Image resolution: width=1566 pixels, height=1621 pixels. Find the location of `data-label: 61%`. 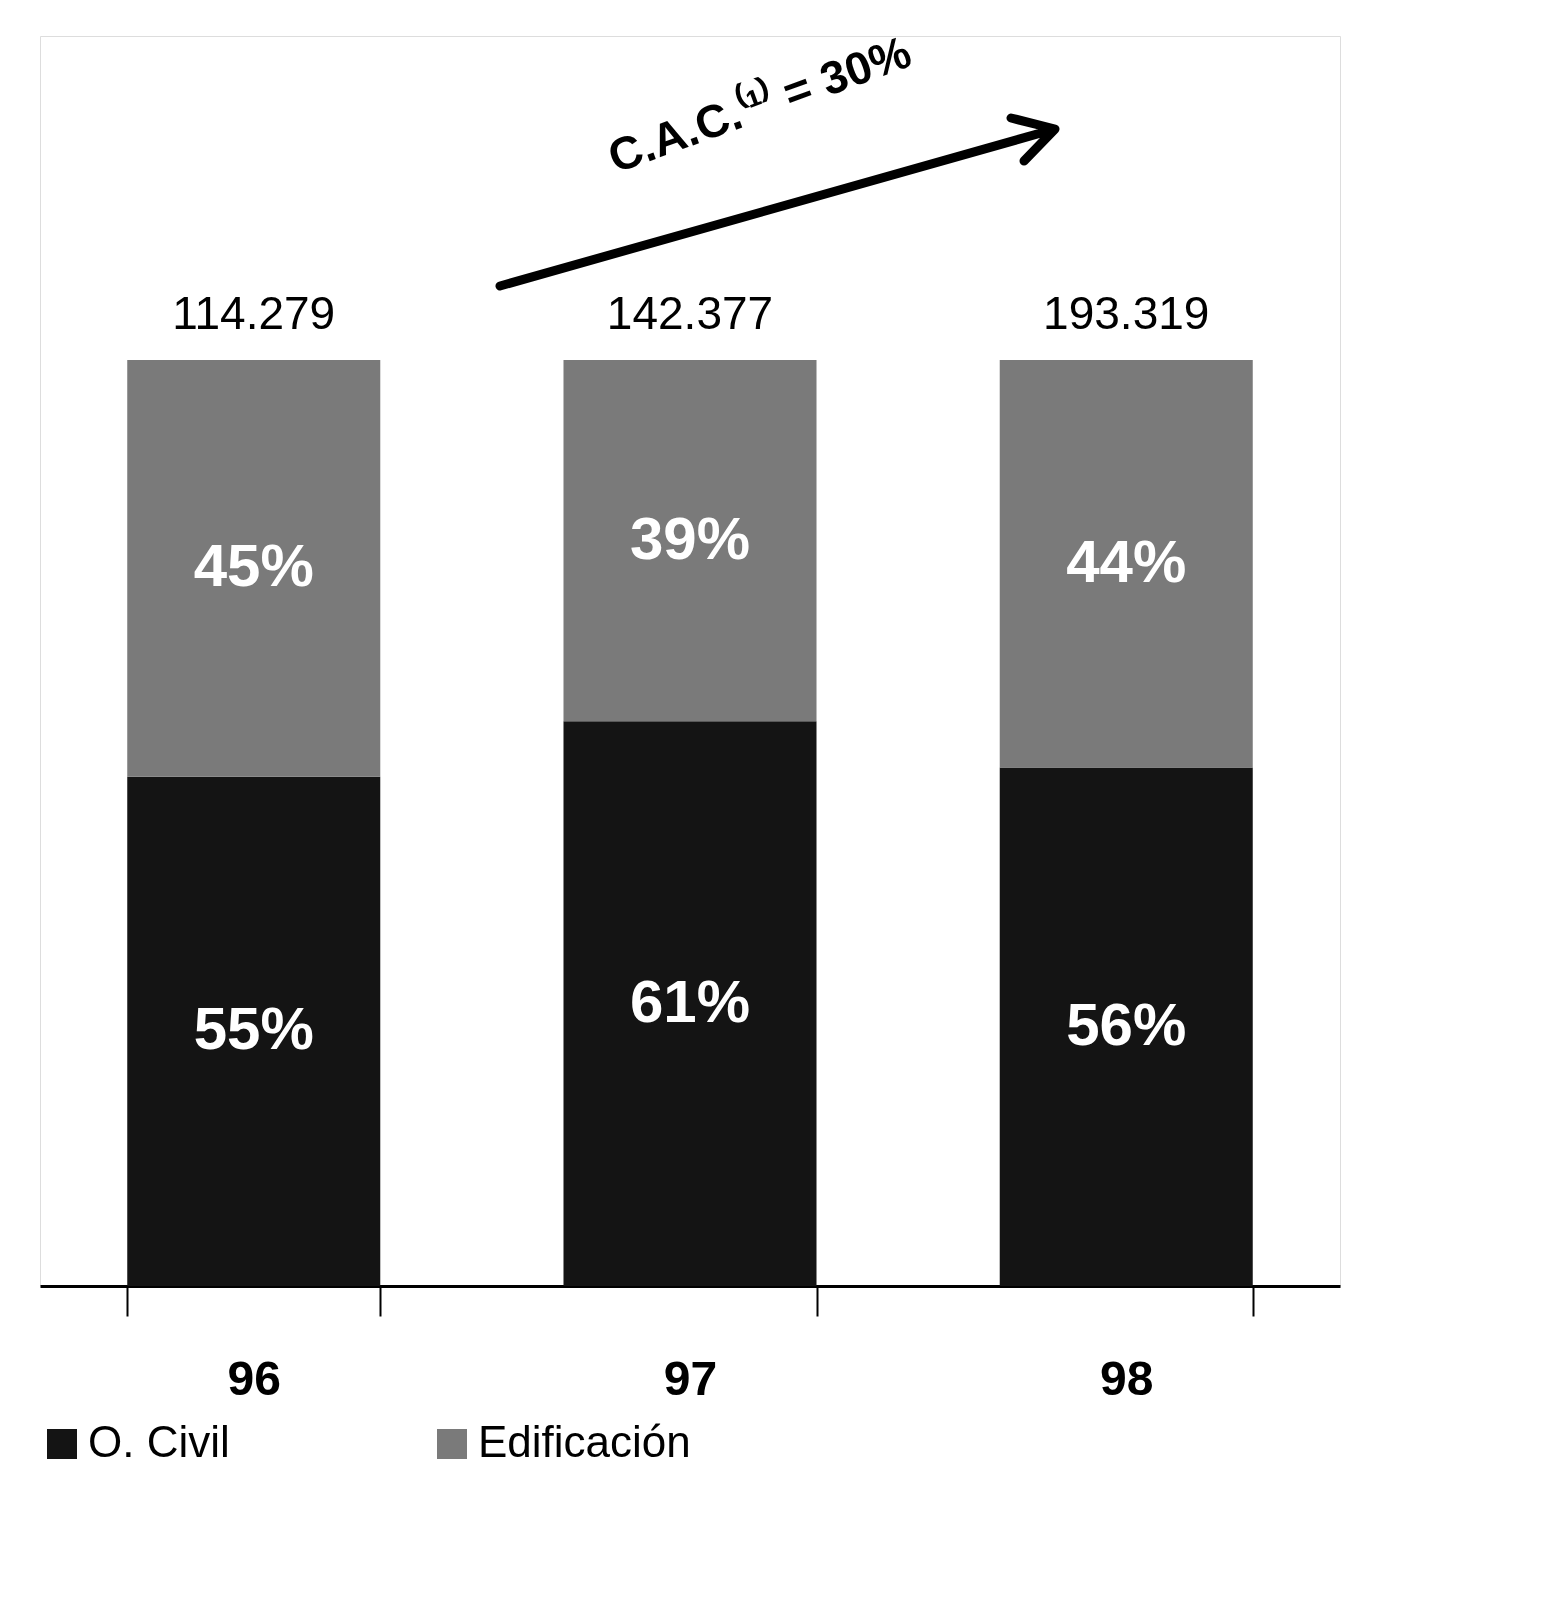

data-label: 61% is located at coordinates (690, 1001).